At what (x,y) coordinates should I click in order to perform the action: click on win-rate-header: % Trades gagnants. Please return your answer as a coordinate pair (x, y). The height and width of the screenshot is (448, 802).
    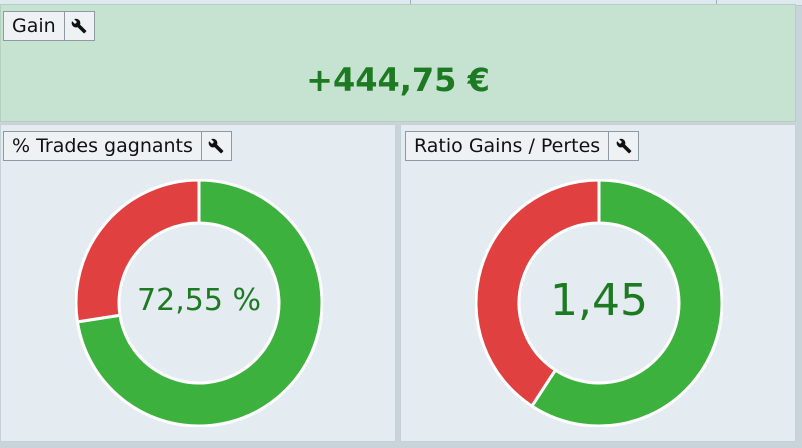
    Looking at the image, I should click on (117, 146).